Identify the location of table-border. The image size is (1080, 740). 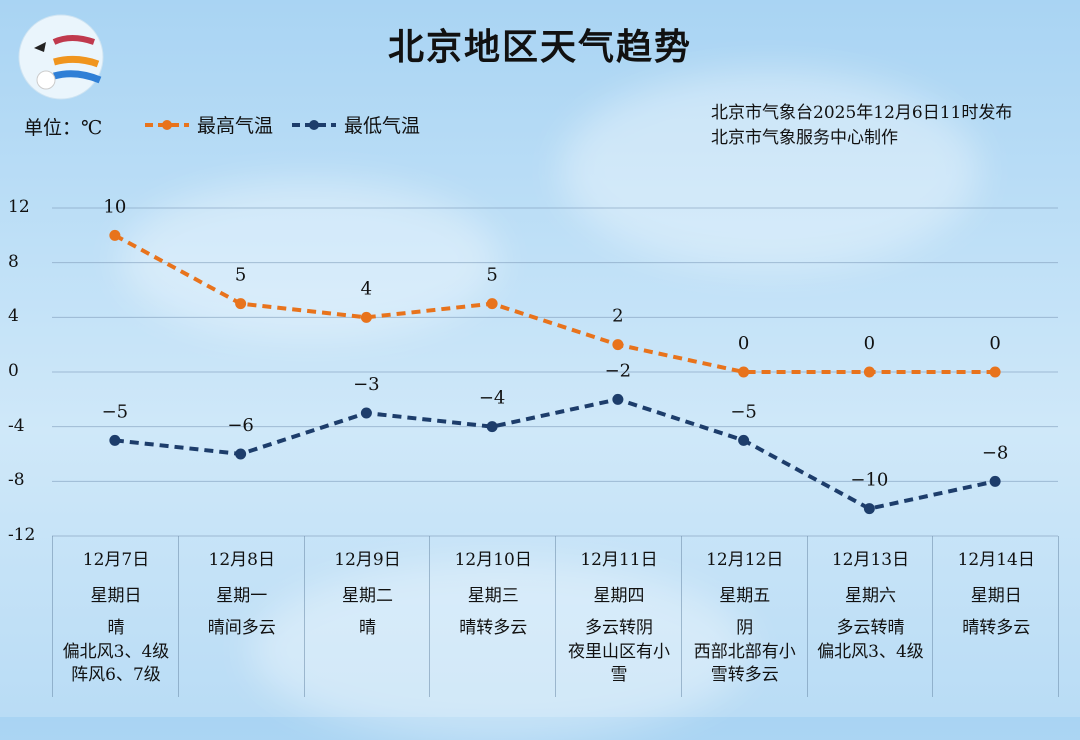
(1058, 616).